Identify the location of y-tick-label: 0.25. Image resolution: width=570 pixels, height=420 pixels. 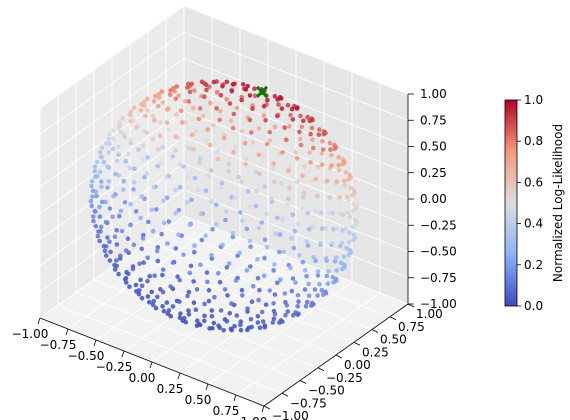
(375, 352).